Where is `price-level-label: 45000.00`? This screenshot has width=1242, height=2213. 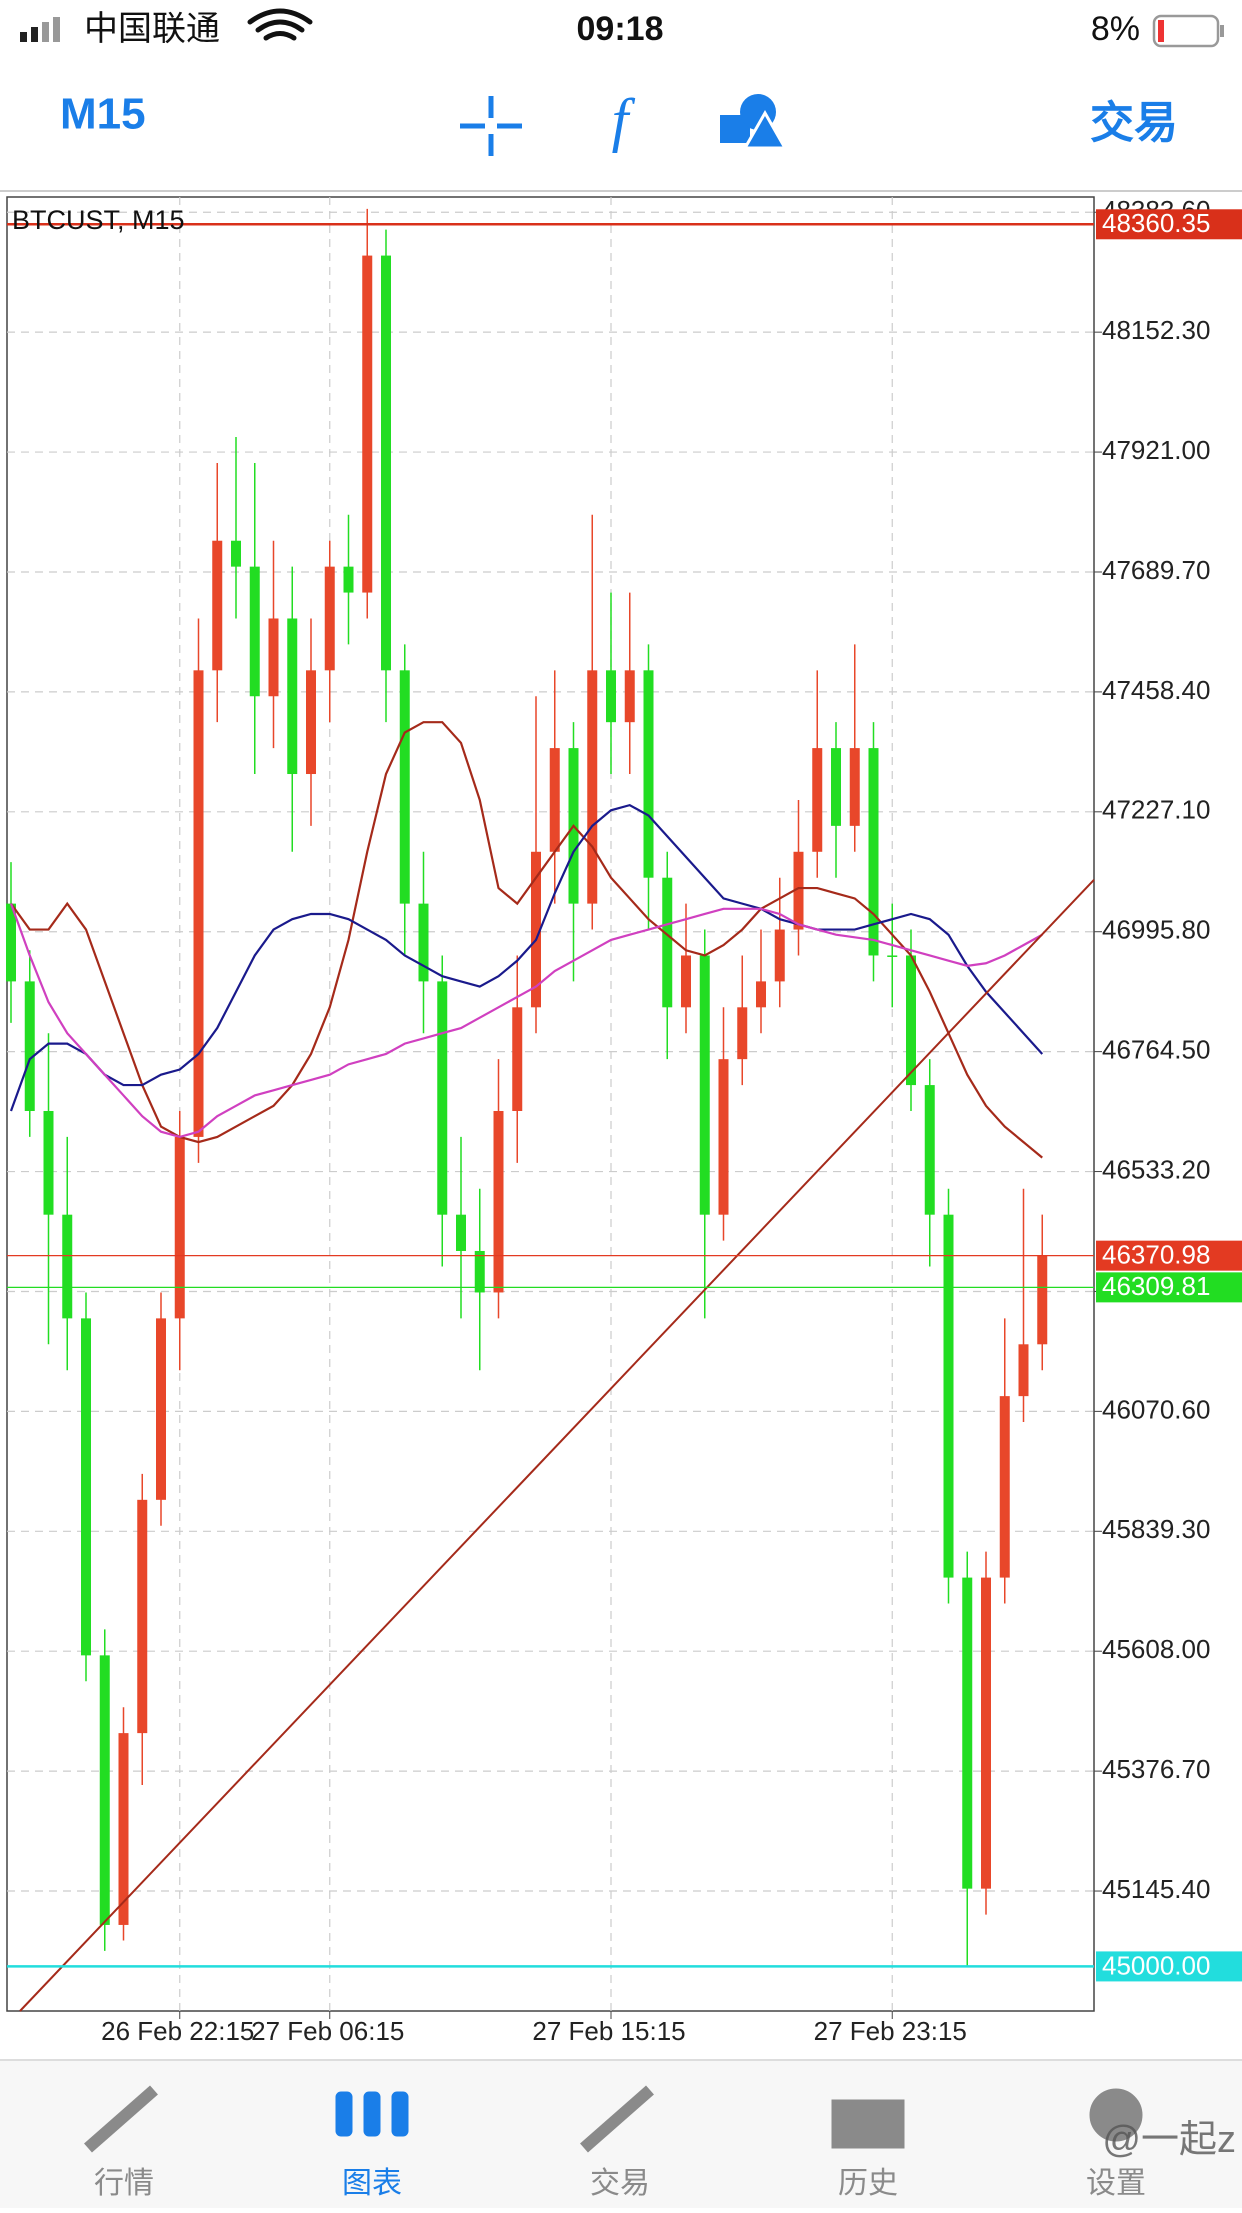
price-level-label: 45000.00 is located at coordinates (1156, 1965).